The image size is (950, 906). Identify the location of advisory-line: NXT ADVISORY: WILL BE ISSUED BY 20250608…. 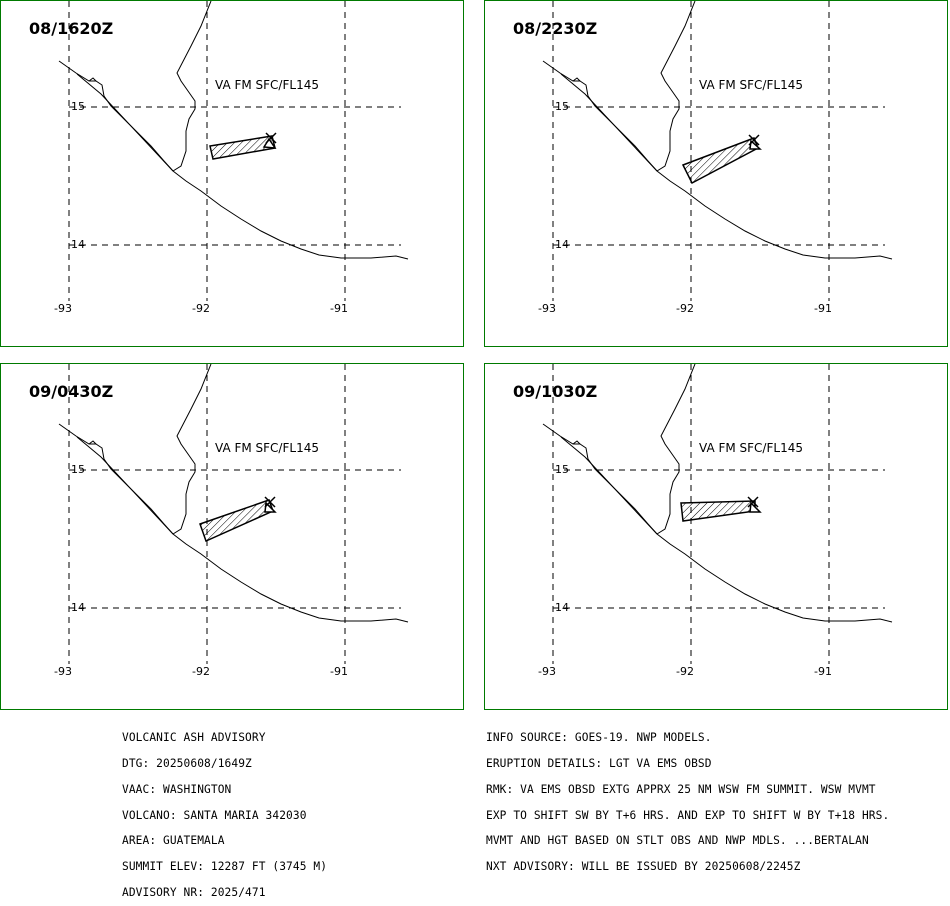
(643, 867).